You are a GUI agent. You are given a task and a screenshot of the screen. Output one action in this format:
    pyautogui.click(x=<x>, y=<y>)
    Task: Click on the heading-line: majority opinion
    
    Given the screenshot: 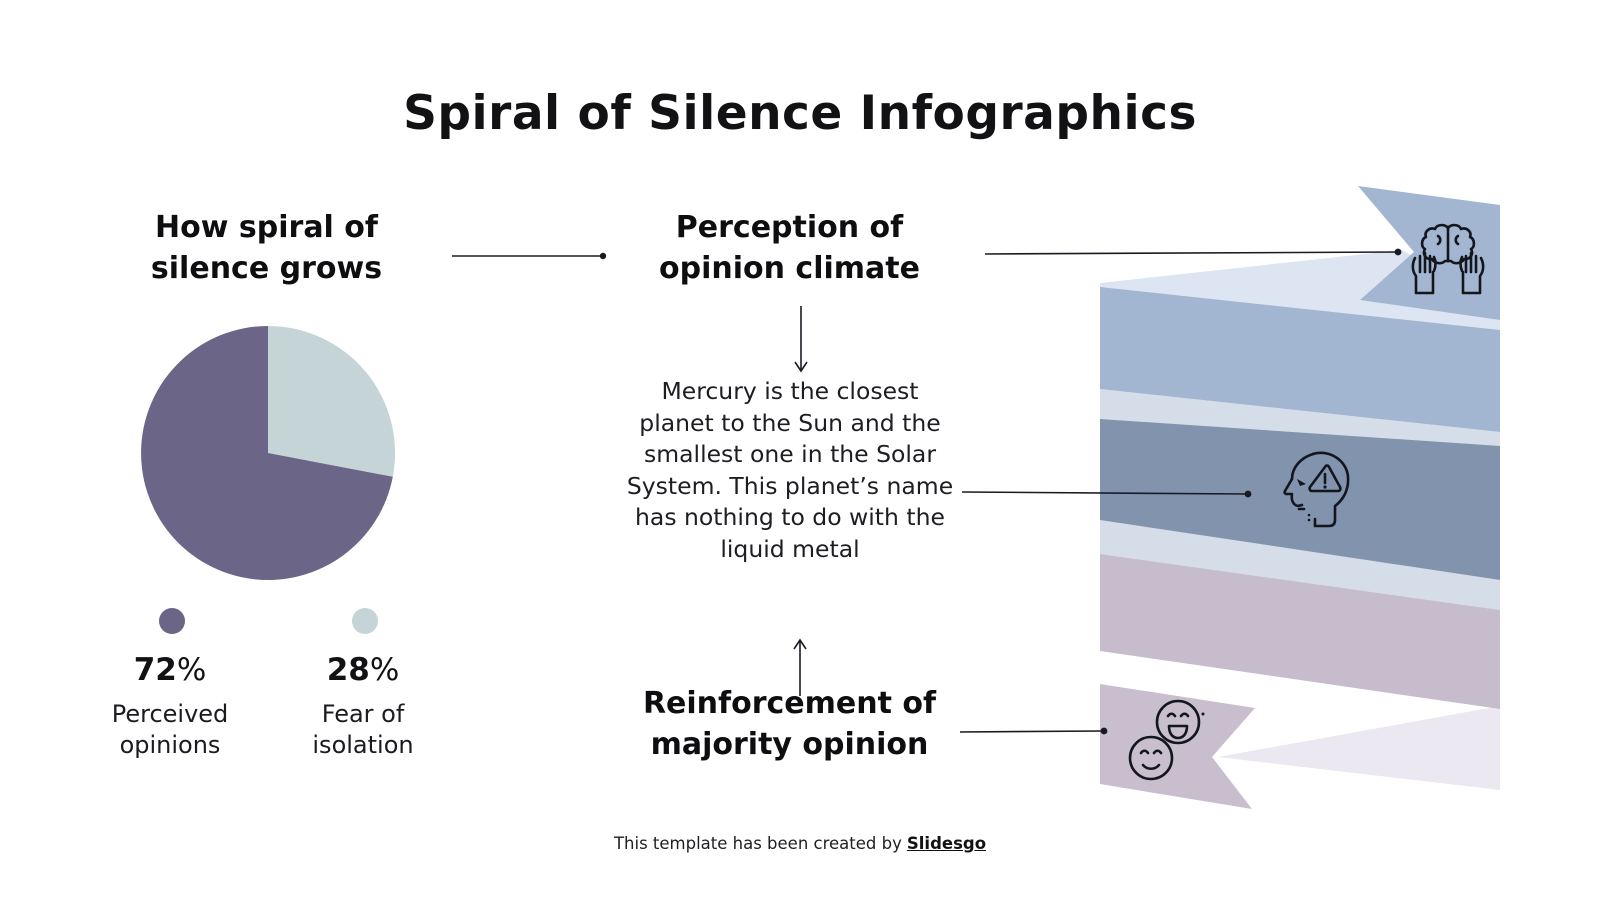 What is the action you would take?
    pyautogui.click(x=789, y=744)
    